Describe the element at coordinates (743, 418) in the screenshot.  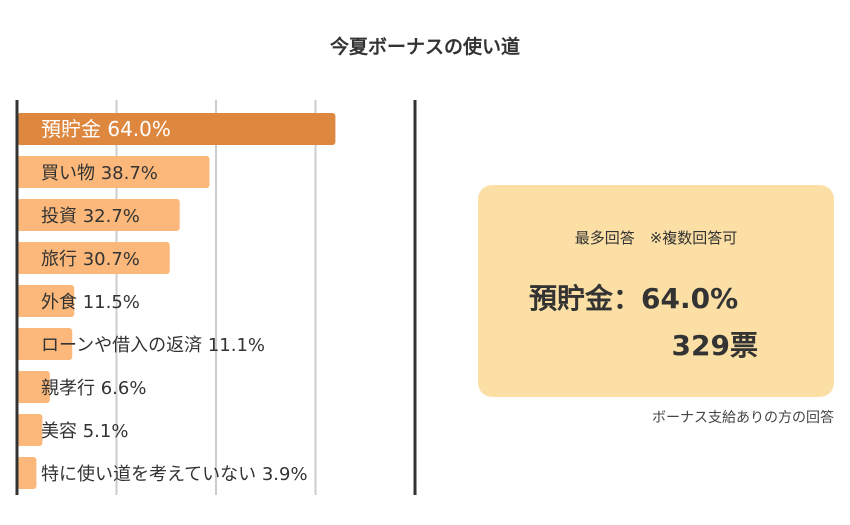
I see `footnote: ボーナス支給ありの方の回答` at that location.